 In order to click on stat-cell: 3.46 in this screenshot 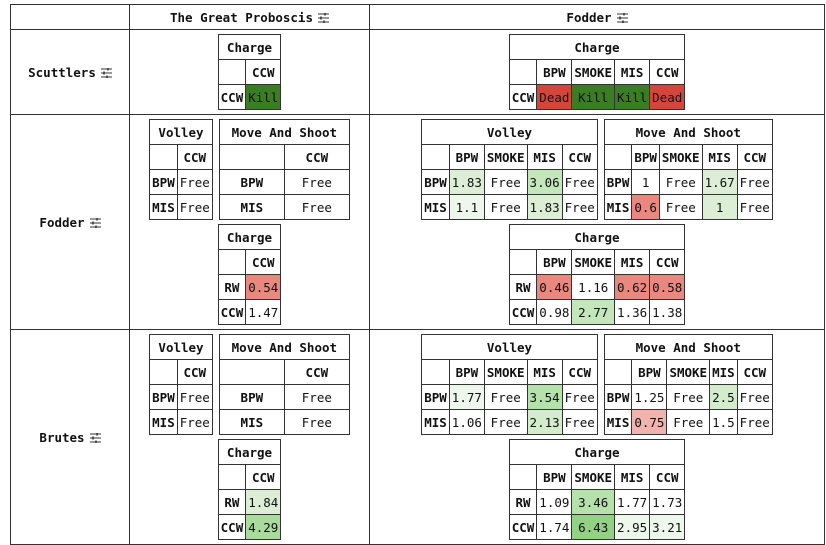, I will do `click(593, 502)`.